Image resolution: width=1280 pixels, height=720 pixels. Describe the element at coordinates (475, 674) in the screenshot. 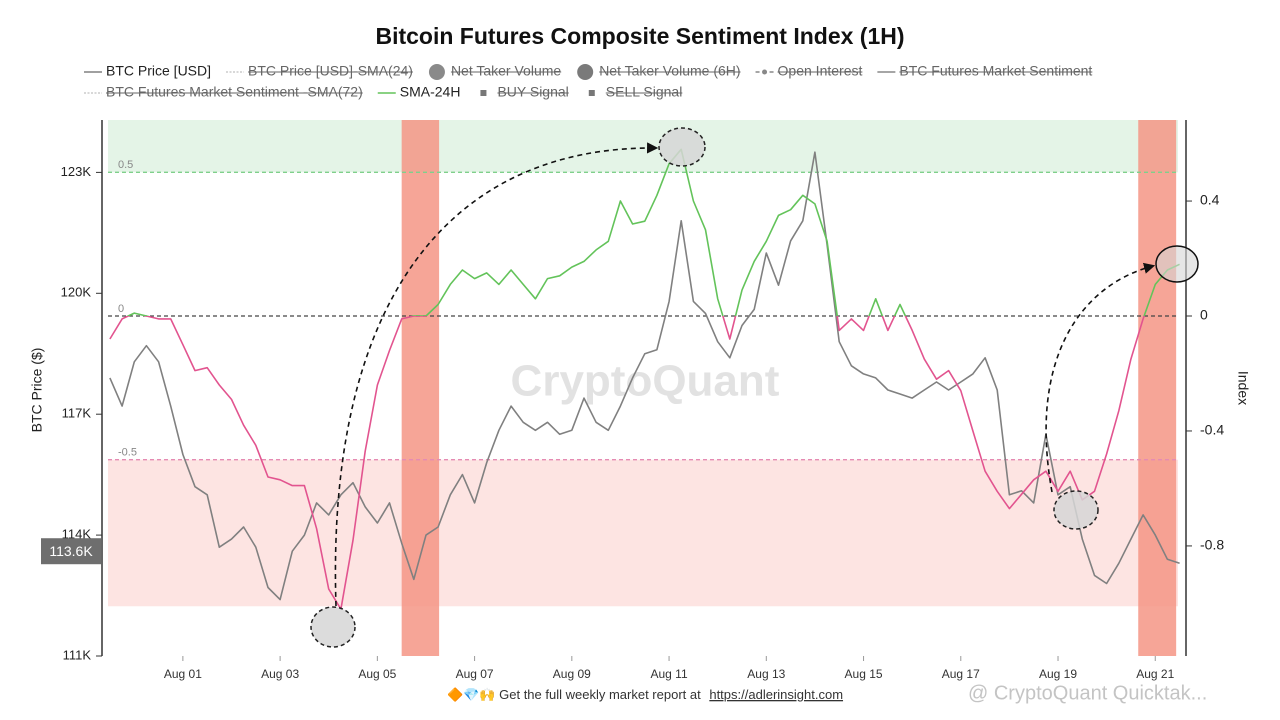

I see `x-tick-label: Aug 07` at that location.